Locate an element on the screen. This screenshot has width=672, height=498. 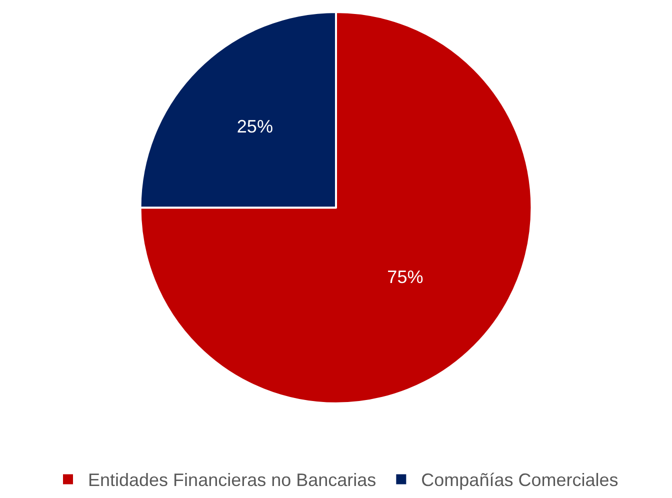
legend-label: Compañías Comerciales is located at coordinates (519, 480).